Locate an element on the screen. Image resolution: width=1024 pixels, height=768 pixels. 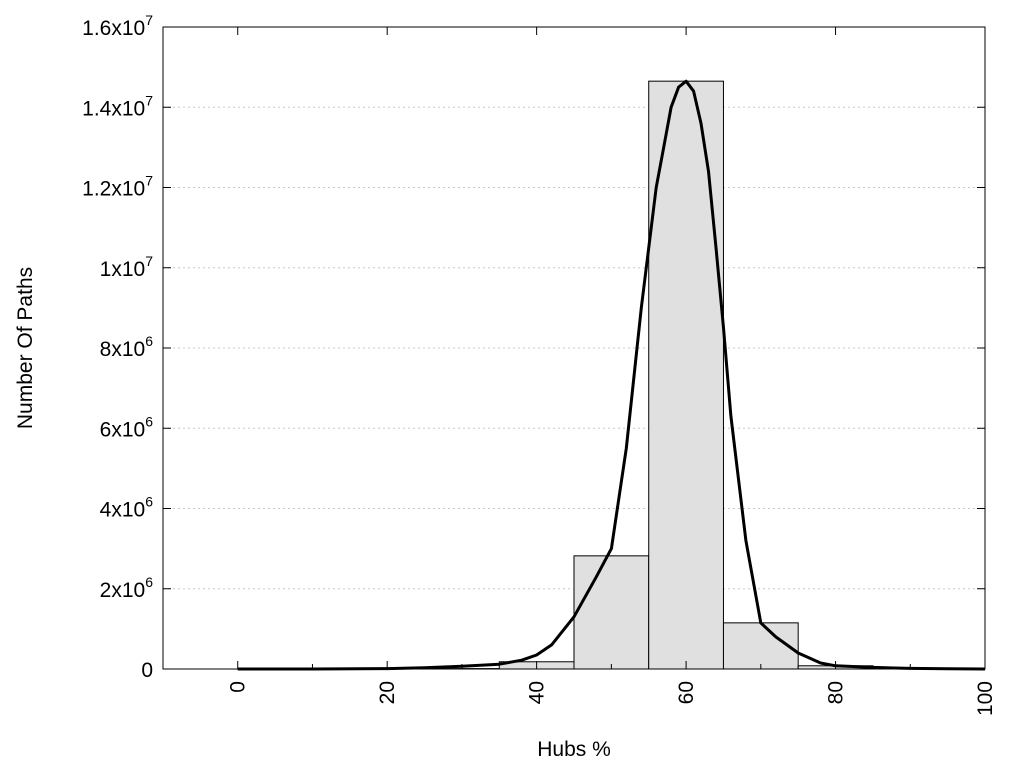
y-tick-label-1: 2x10⁶ is located at coordinates (127, 588).